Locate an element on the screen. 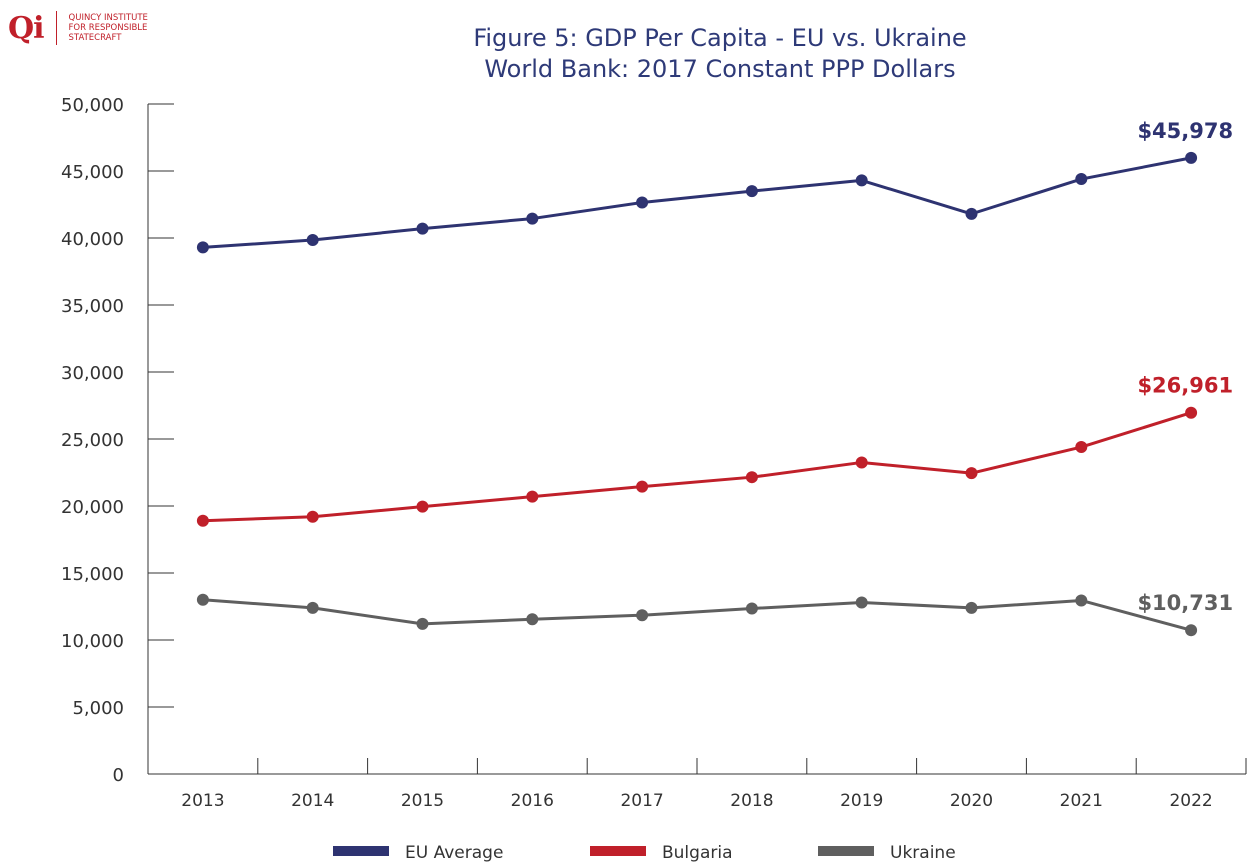 Image resolution: width=1254 pixels, height=863 pixels. end-value-label: $45,978 is located at coordinates (1185, 131).